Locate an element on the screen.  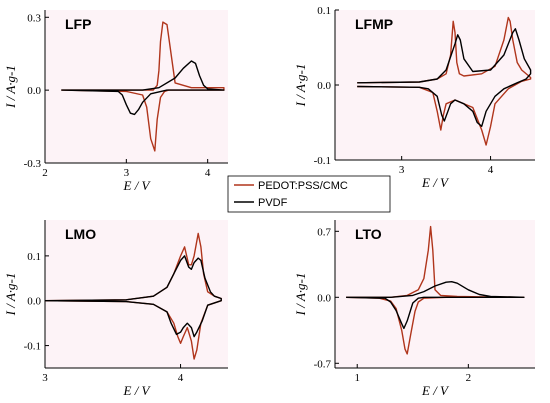
lmo-xtick-label: 4 is located at coordinates (181, 378).